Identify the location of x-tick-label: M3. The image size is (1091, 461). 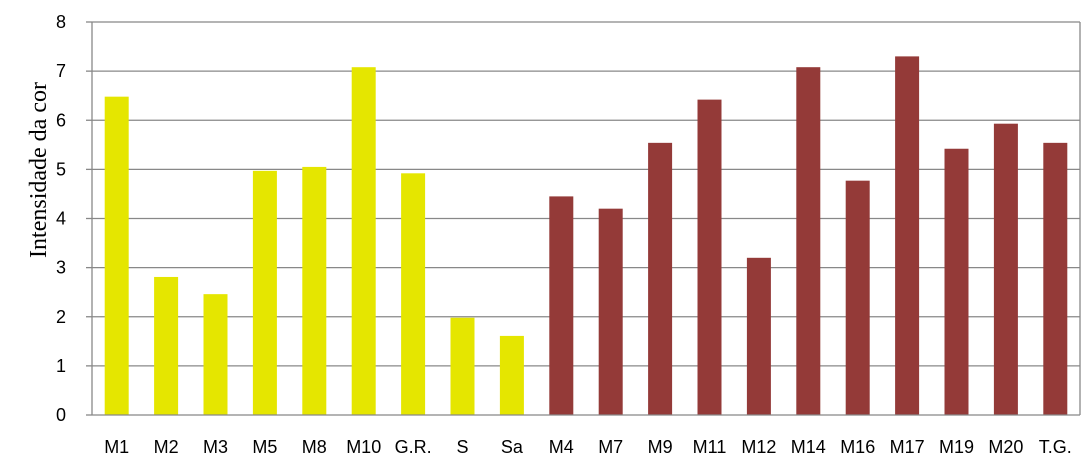
(215, 447).